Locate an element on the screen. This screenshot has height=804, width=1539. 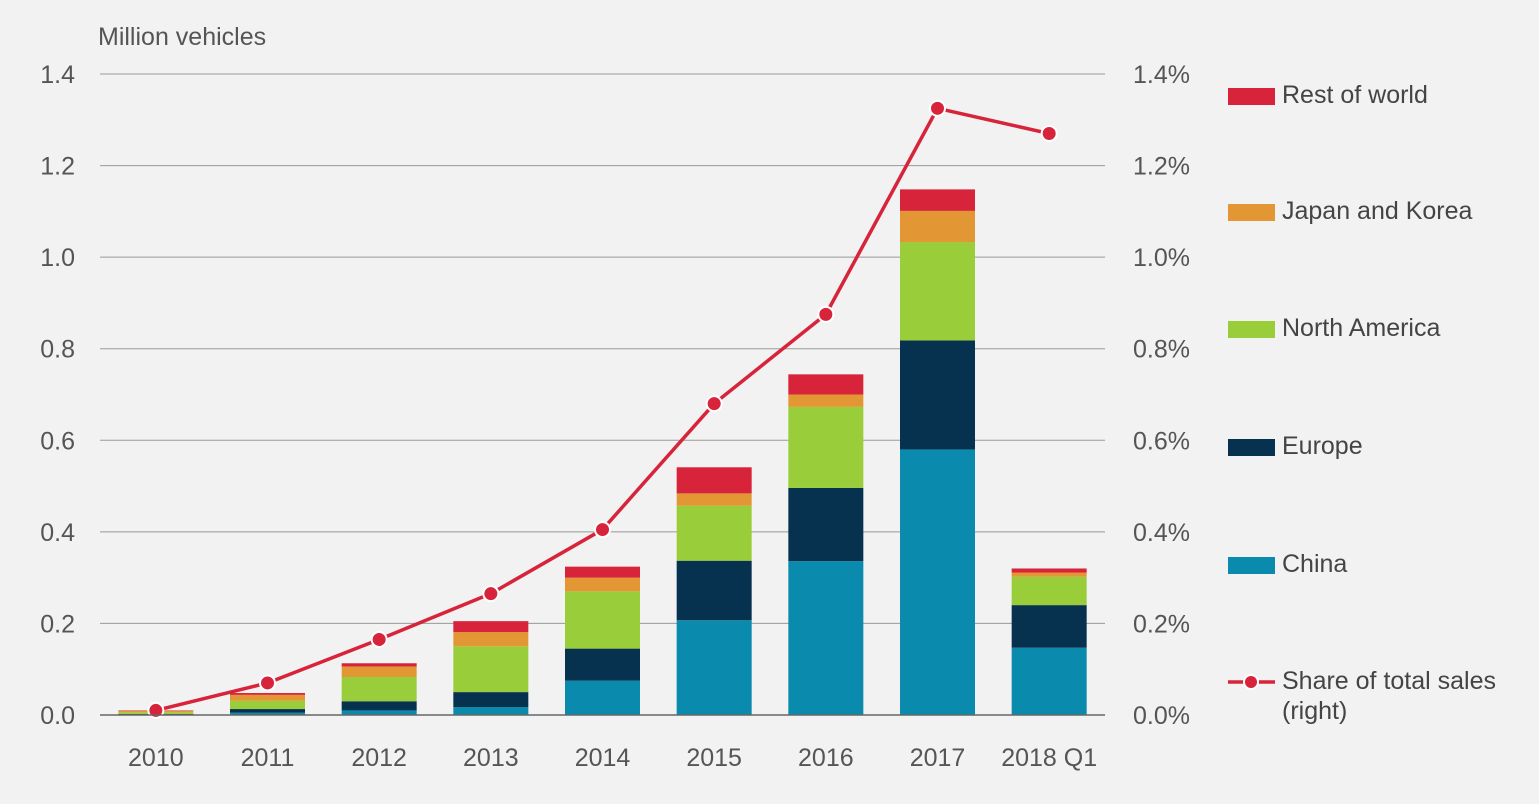
y-axis-label: Million vehicles is located at coordinates (182, 37).